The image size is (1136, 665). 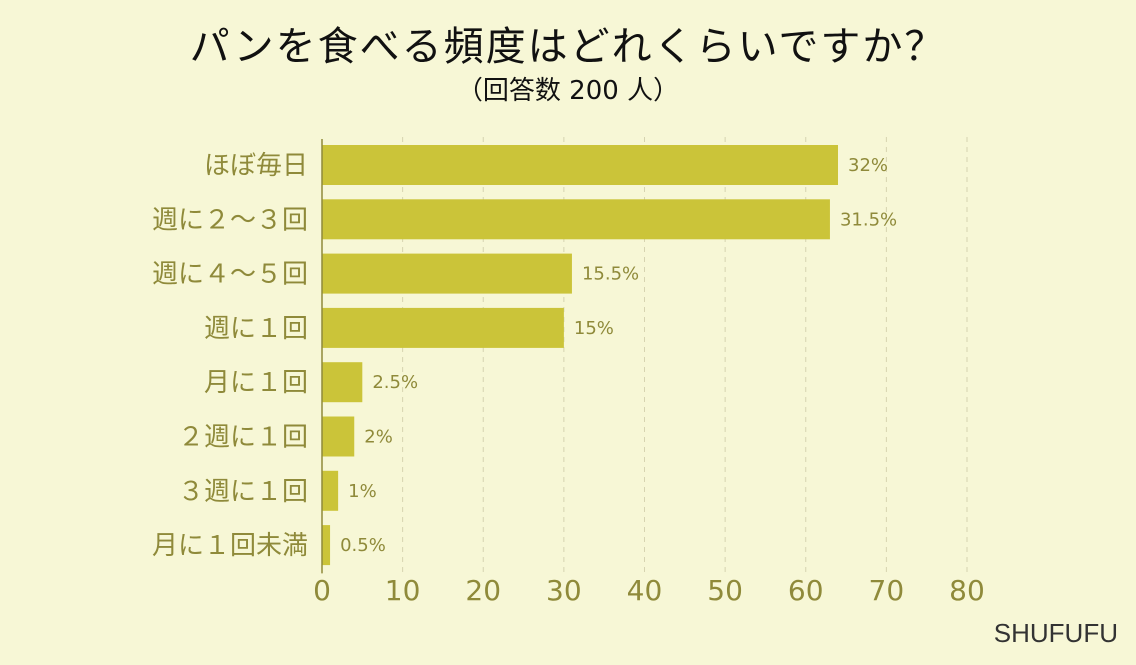 I want to click on category-label: 月に１回未満, so click(x=230, y=546).